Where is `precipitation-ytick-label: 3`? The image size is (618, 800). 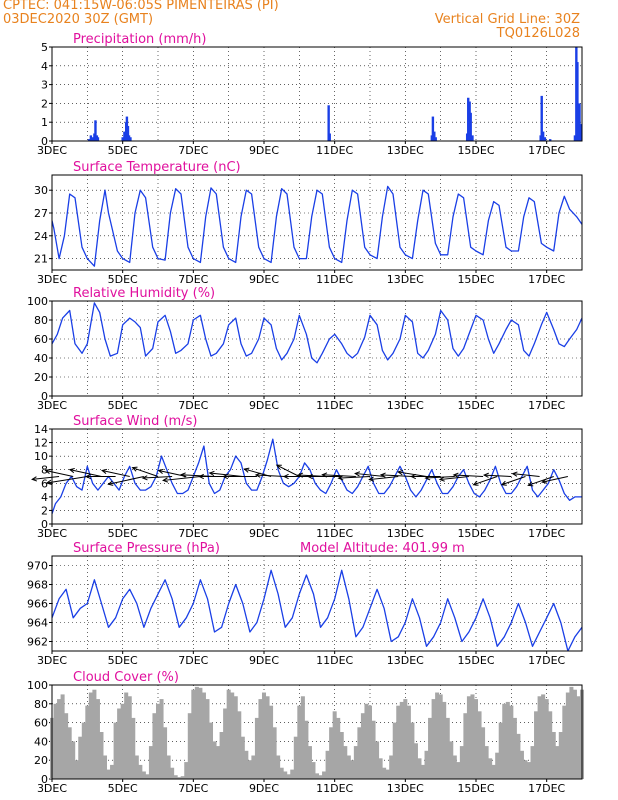
precipitation-ytick-label: 3 is located at coordinates (44, 85).